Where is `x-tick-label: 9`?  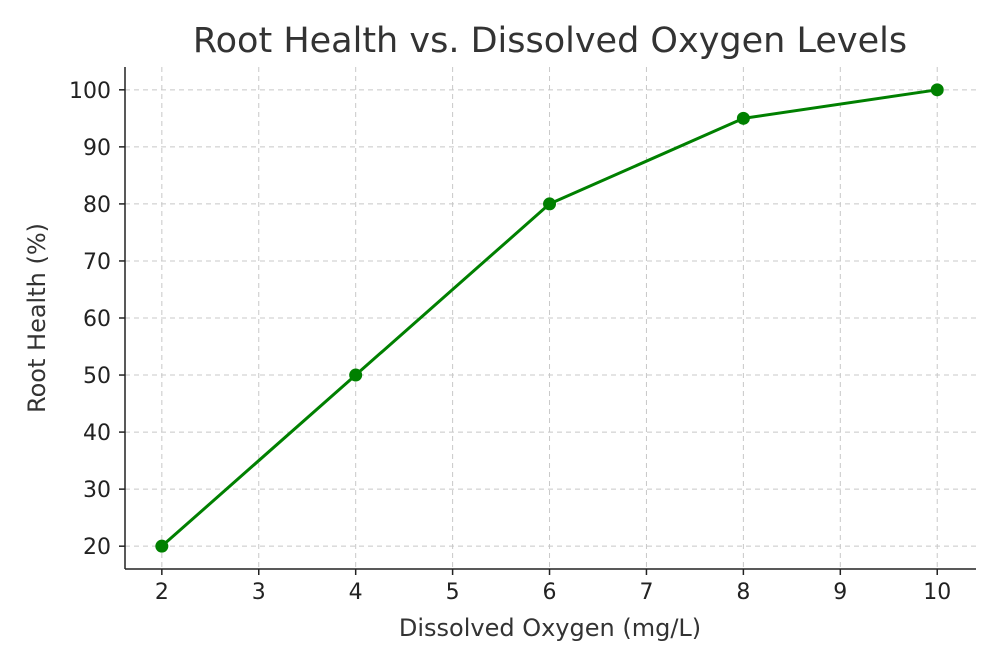
x-tick-label: 9 is located at coordinates (840, 592).